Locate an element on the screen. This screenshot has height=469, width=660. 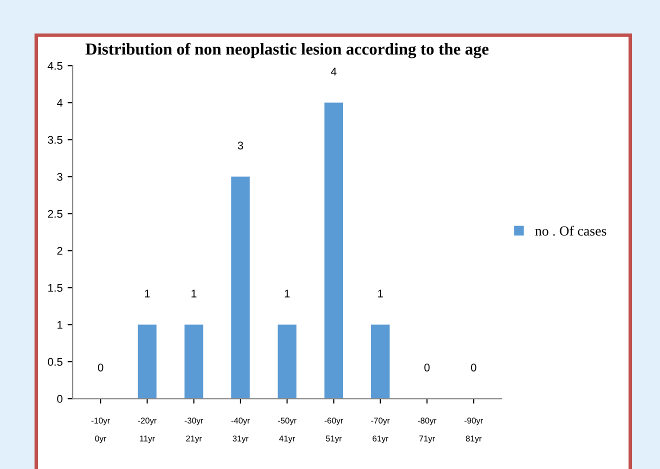
data-label: 3 is located at coordinates (241, 146).